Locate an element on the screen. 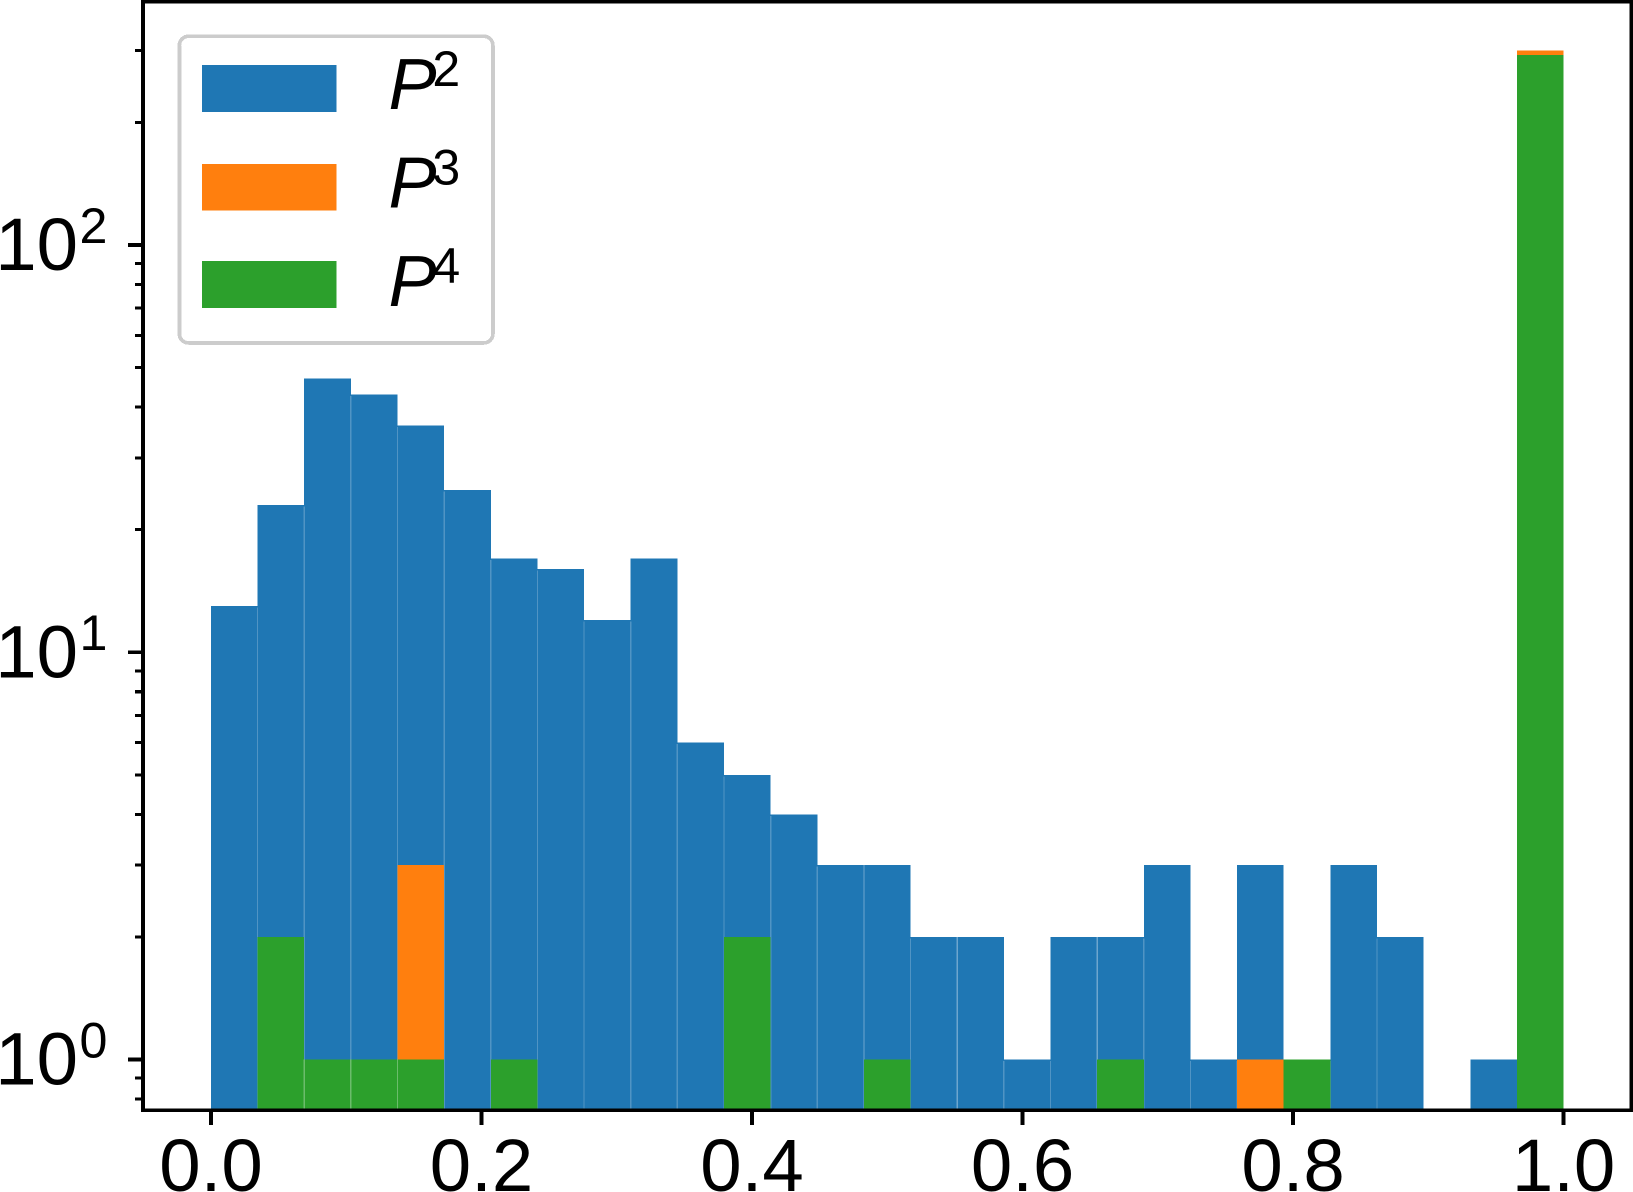  svg-text: 0.4 is located at coordinates (751, 1158).